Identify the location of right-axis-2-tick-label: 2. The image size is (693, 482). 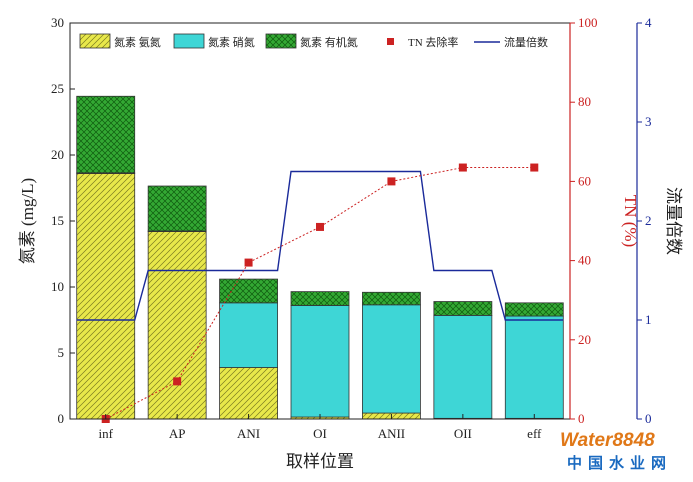
(648, 220).